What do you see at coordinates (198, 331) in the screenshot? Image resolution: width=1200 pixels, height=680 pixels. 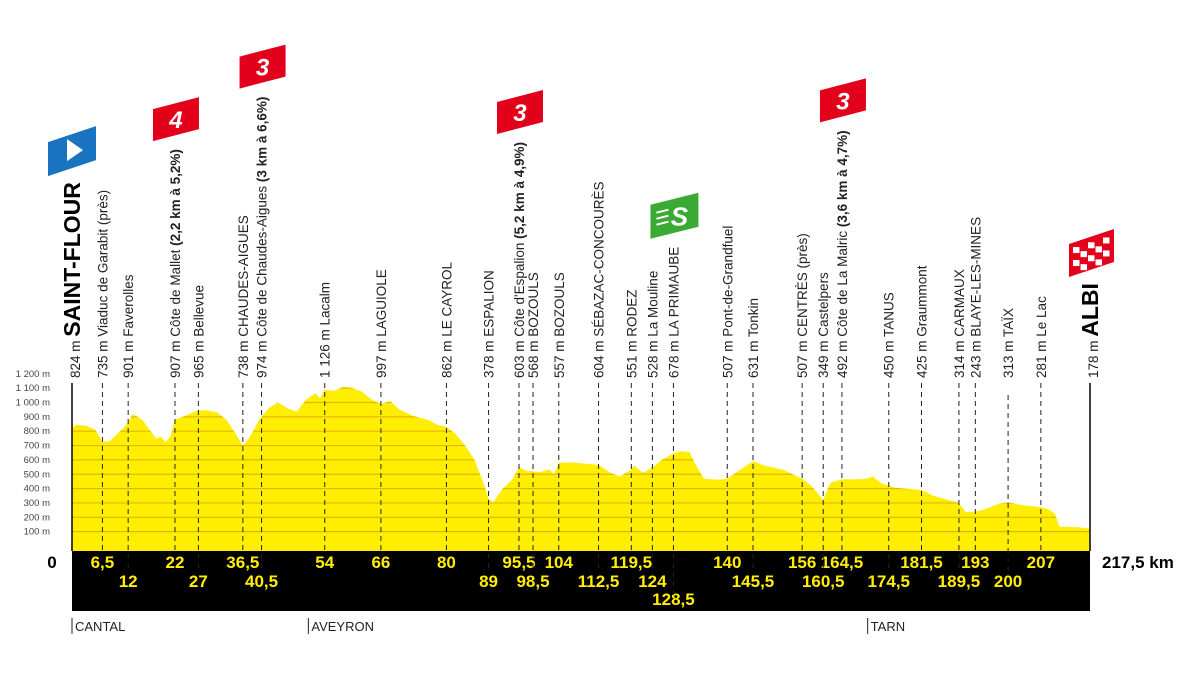 I see `waypoint-label: 965 m Bellevue` at bounding box center [198, 331].